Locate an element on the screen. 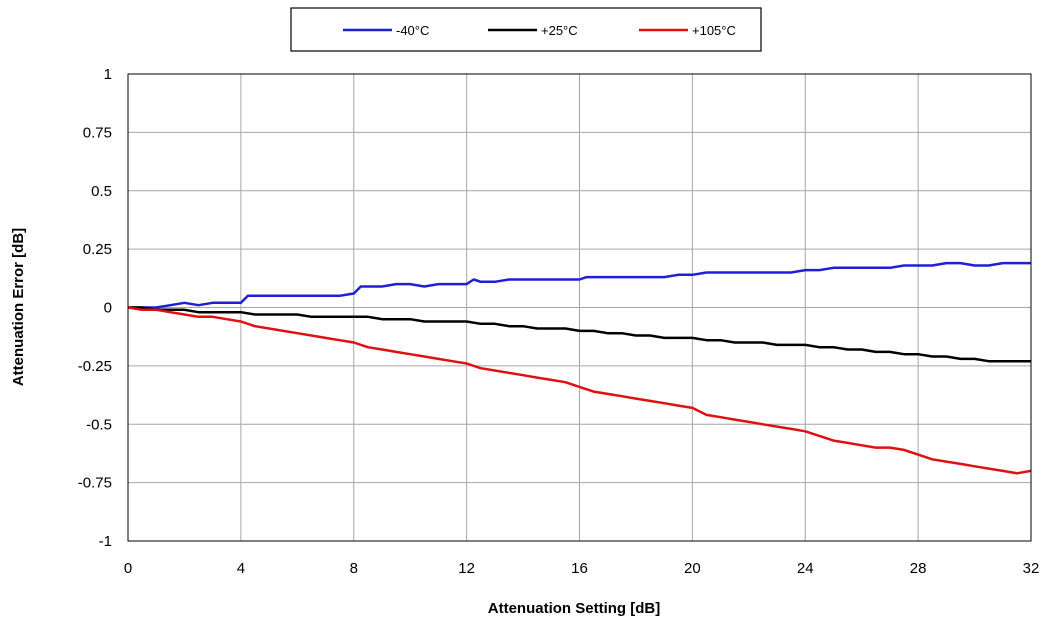 This screenshot has height=621, width=1049. legend: -40°C +25°C +105°C is located at coordinates (526, 29).